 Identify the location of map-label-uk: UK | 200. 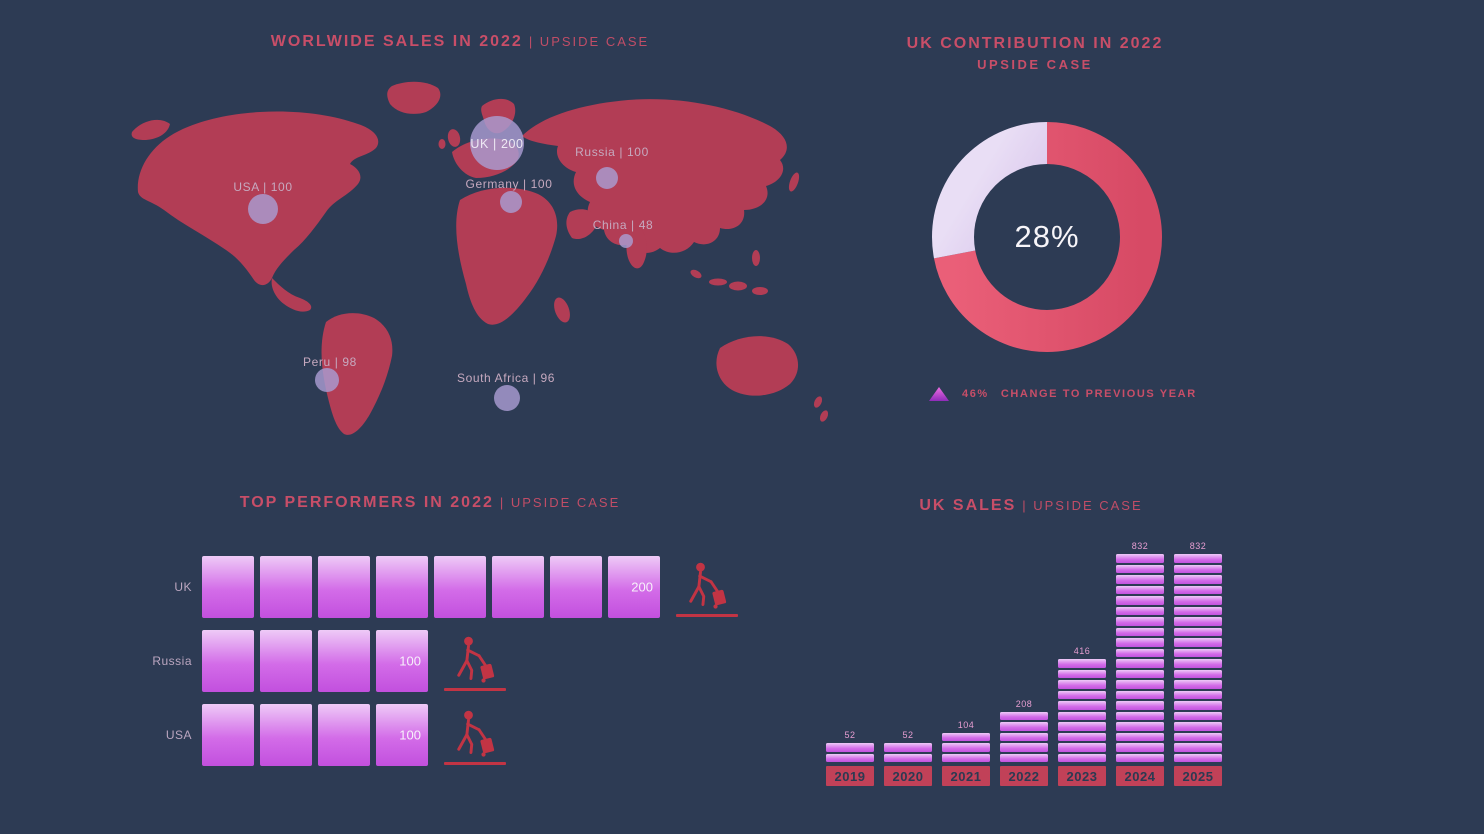
(496, 144).